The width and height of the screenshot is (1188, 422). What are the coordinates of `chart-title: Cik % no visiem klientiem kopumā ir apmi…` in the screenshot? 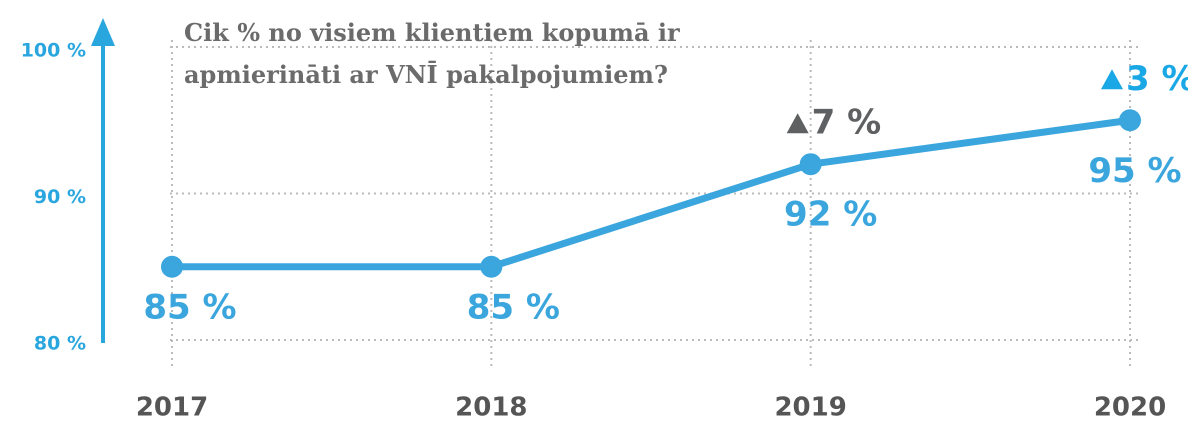 It's located at (432, 53).